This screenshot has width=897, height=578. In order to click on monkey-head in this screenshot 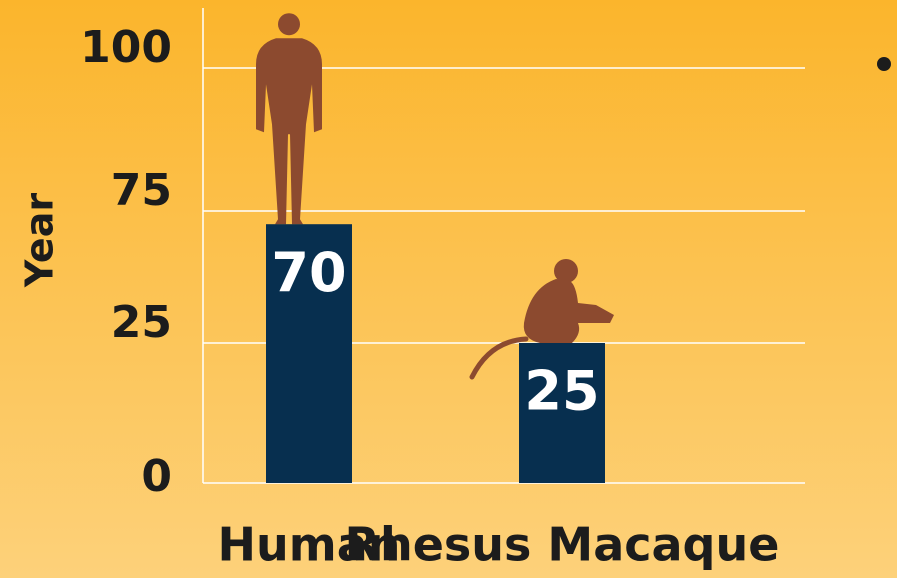, I will do `click(566, 271)`.